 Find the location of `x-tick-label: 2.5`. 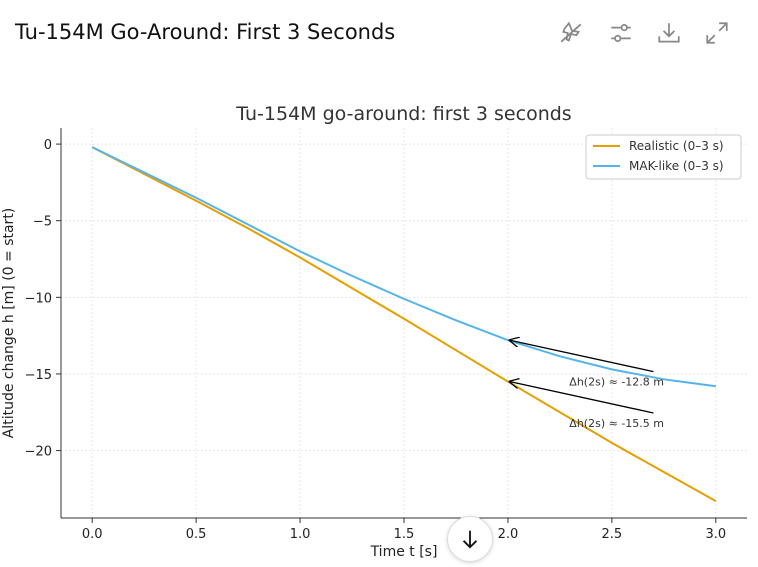

x-tick-label: 2.5 is located at coordinates (612, 534).